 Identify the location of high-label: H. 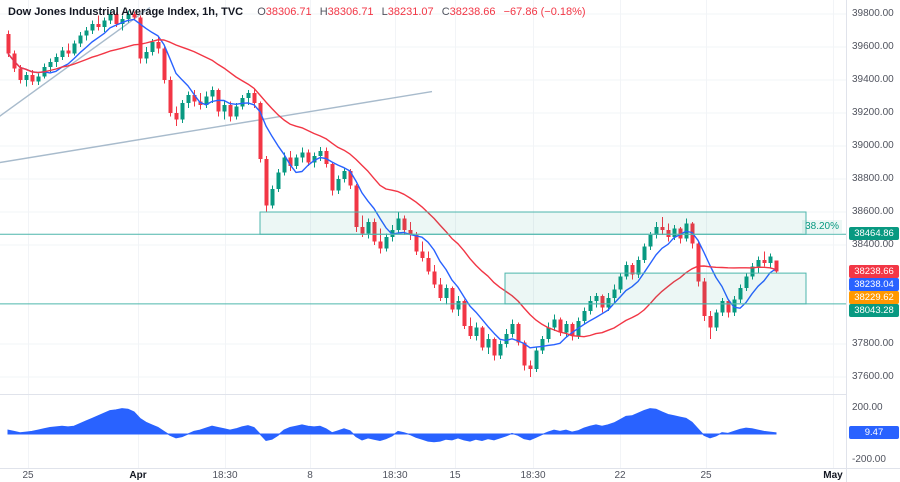
(323, 12).